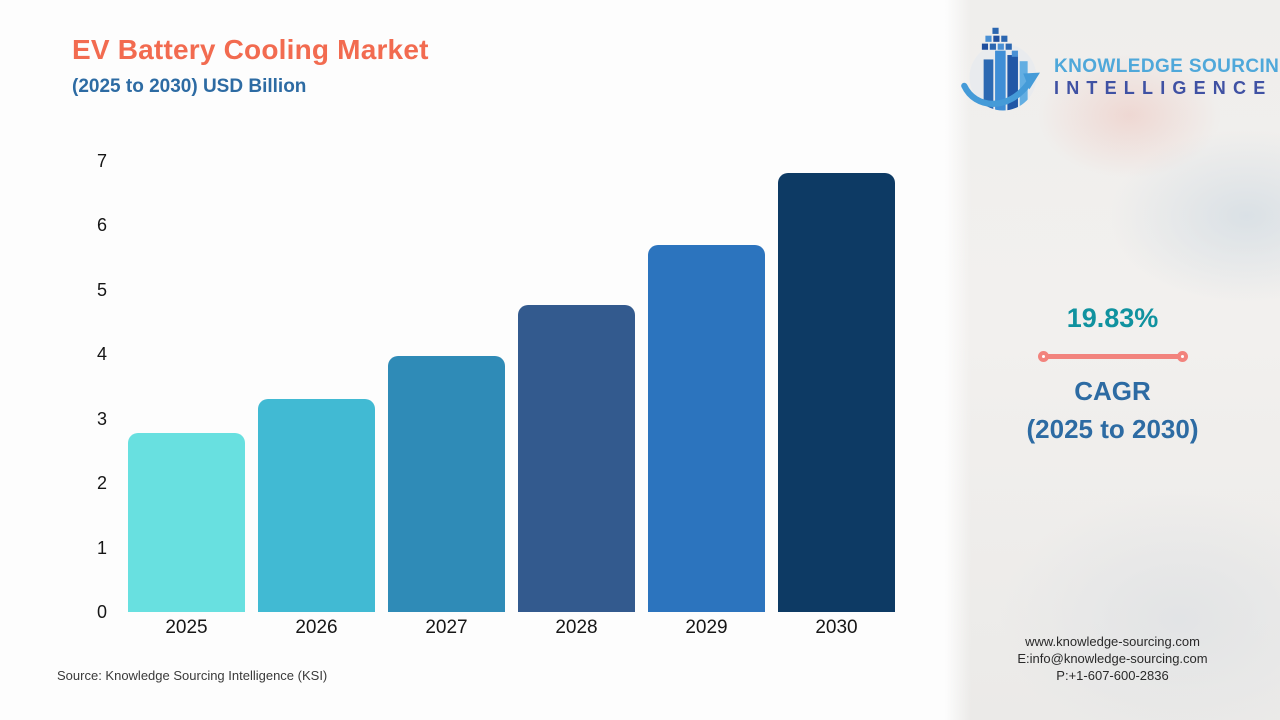  I want to click on divider-rule, so click(1112, 356).